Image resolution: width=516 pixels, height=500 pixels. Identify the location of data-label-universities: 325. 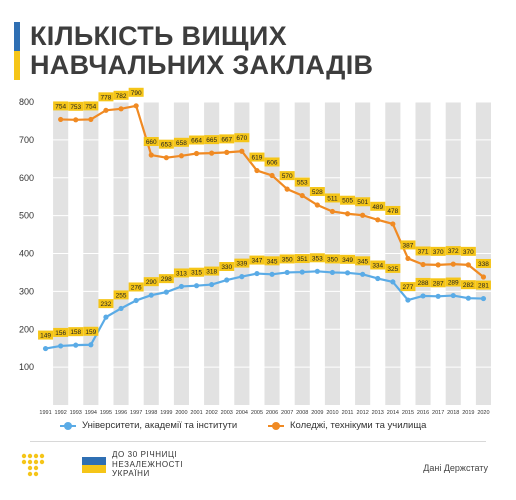
(392, 269).